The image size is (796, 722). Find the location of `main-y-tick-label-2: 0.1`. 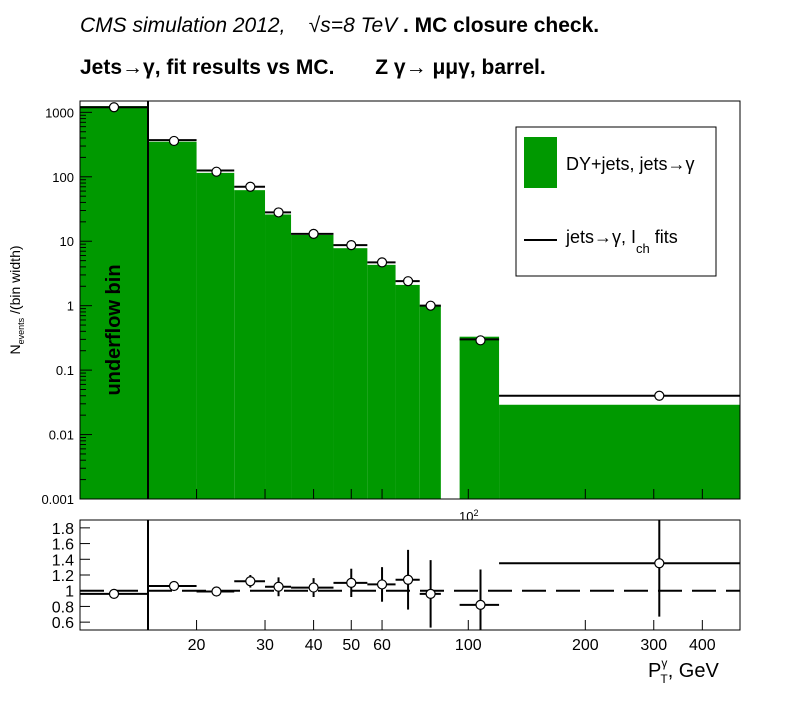

main-y-tick-label-2: 0.1 is located at coordinates (65, 370).